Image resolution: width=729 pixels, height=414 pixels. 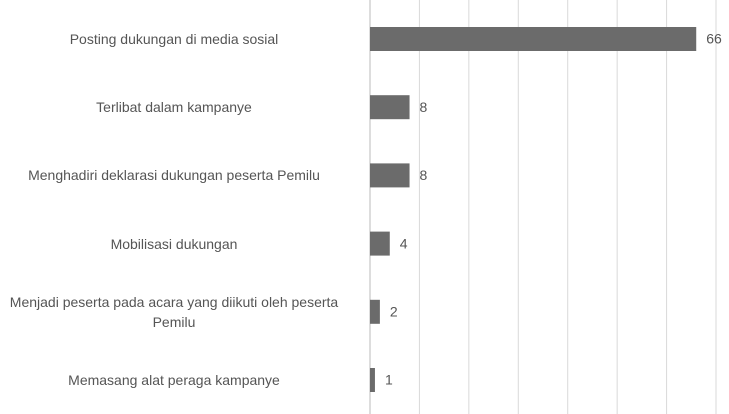 I want to click on data-label: 4, so click(x=404, y=243).